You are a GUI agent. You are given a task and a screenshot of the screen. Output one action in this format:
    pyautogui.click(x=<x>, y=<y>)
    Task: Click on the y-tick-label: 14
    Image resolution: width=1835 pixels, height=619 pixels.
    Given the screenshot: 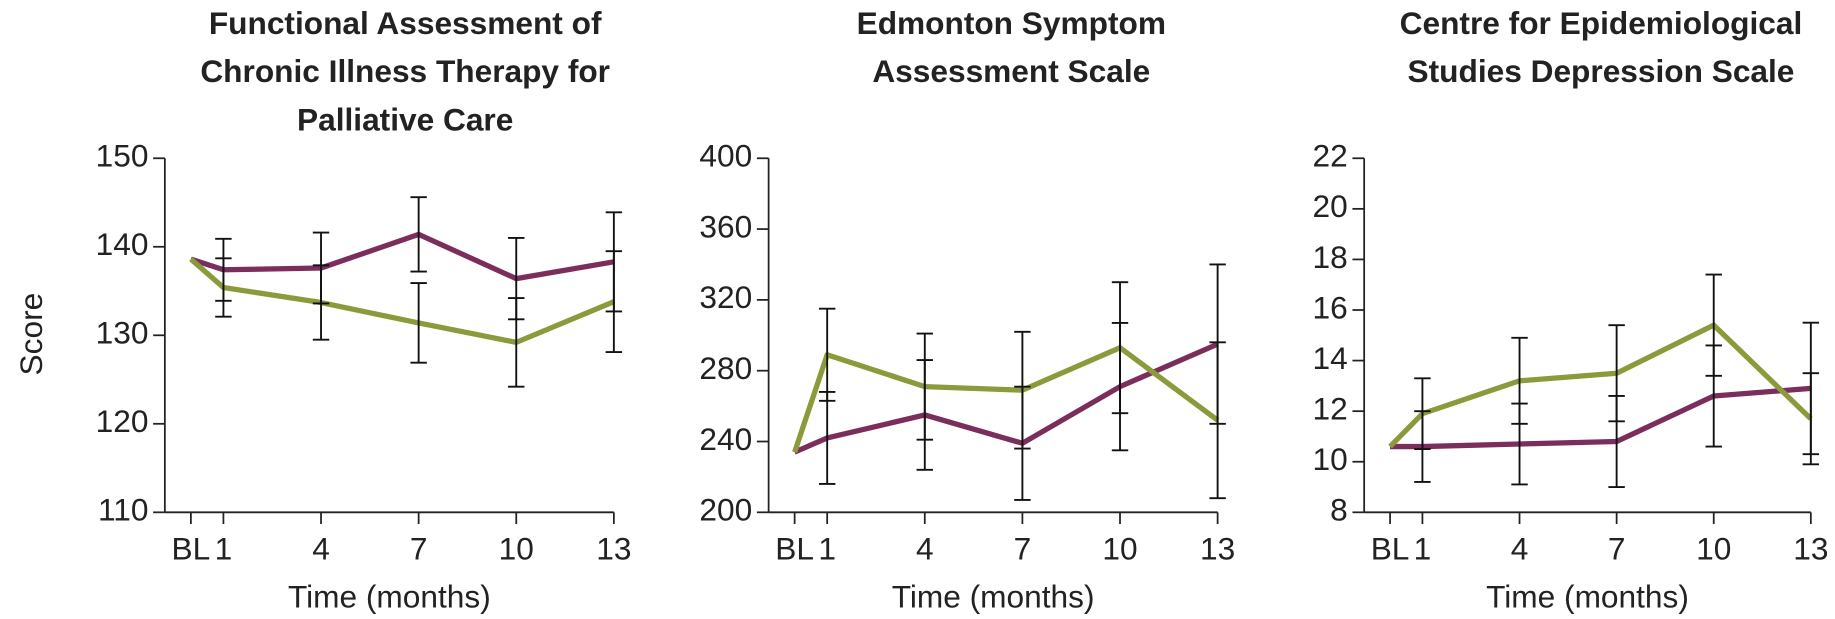 What is the action you would take?
    pyautogui.click(x=1330, y=358)
    